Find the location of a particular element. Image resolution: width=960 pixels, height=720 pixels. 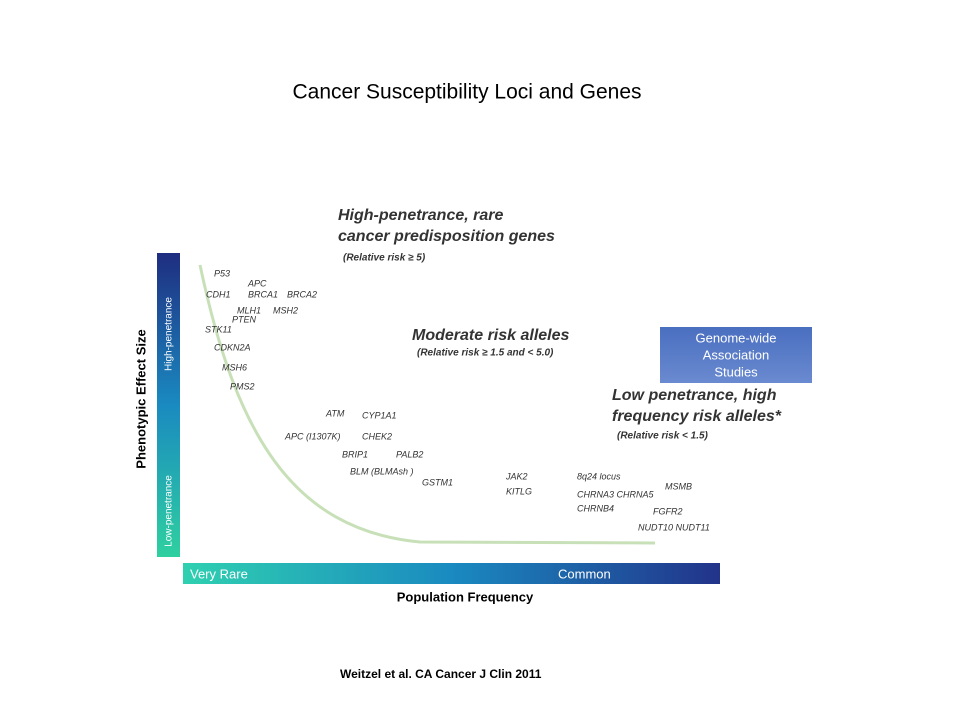

gene-label: CHEK2 is located at coordinates (377, 436).